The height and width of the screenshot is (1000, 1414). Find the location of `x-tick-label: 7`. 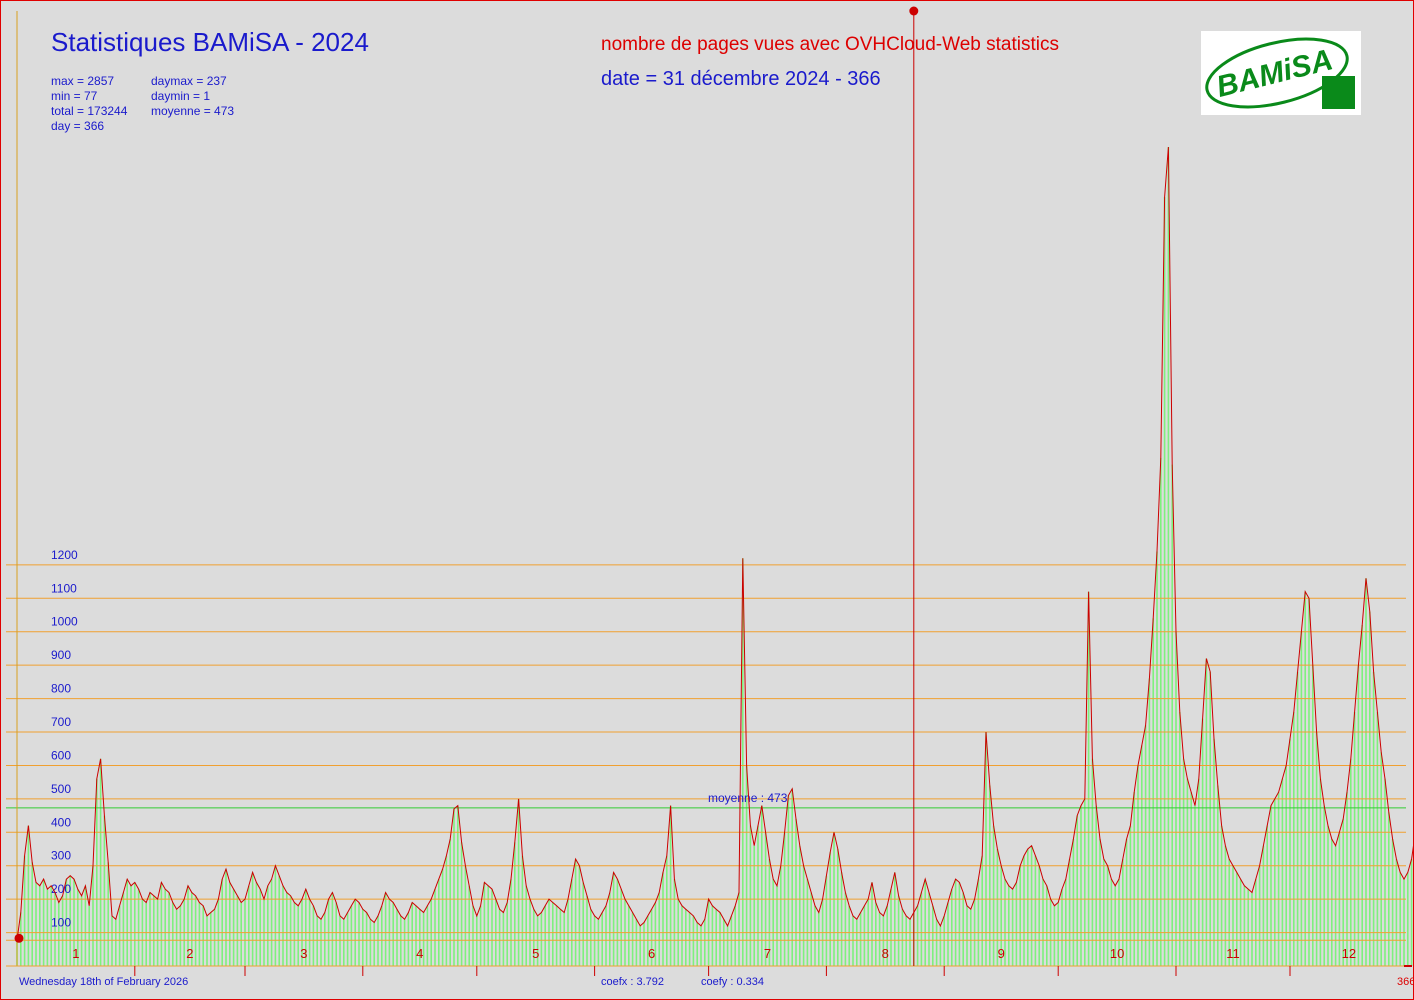

x-tick-label: 7 is located at coordinates (767, 953).